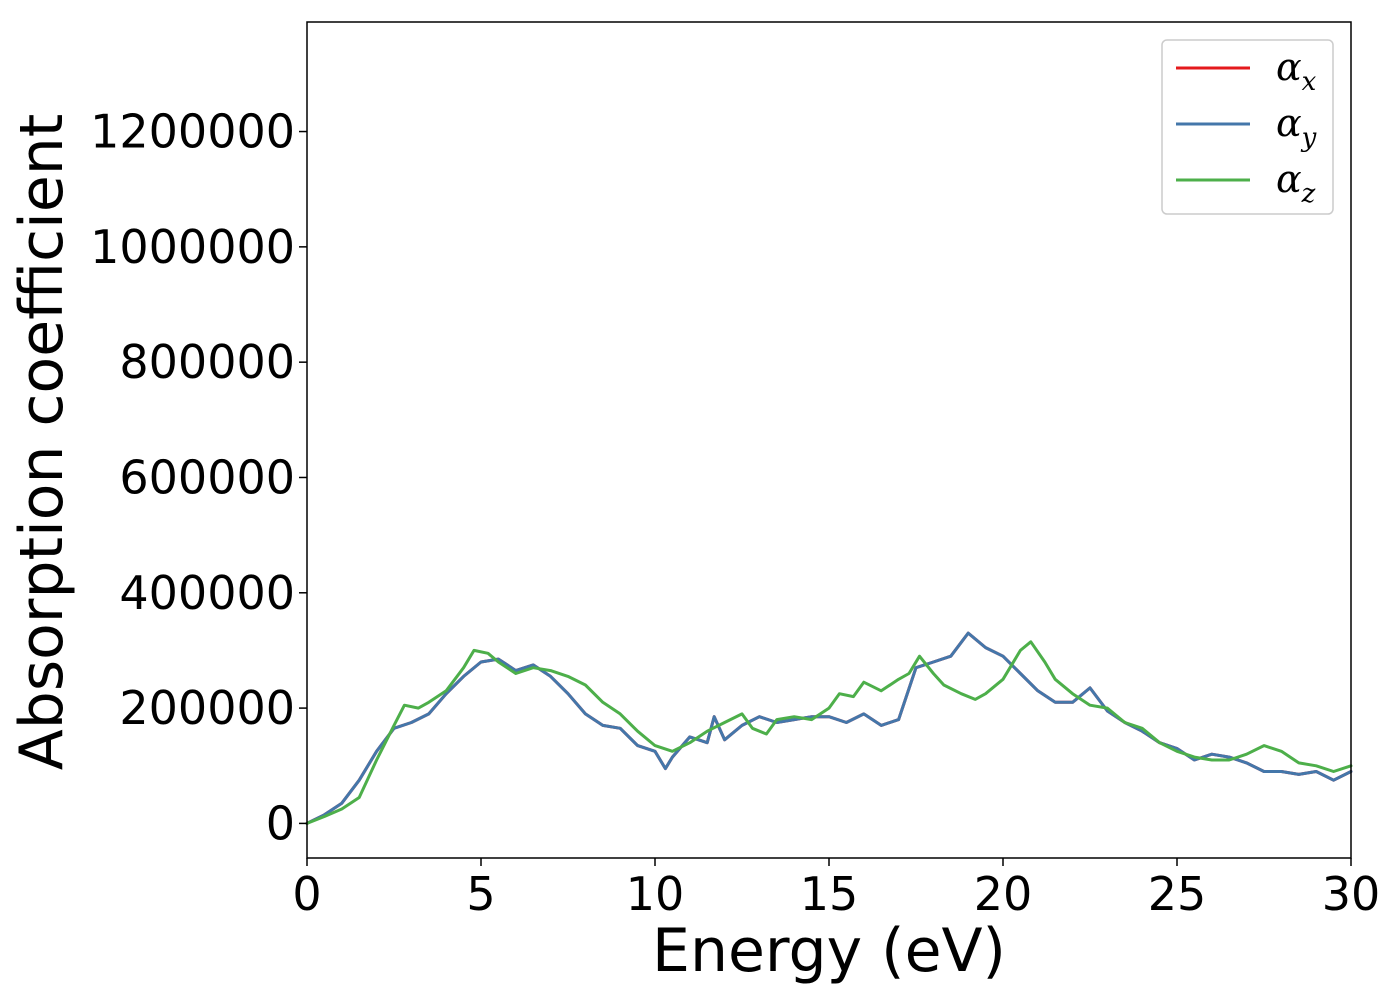 The height and width of the screenshot is (1000, 1400). I want to click on x-tick-label: 20, so click(1003, 894).